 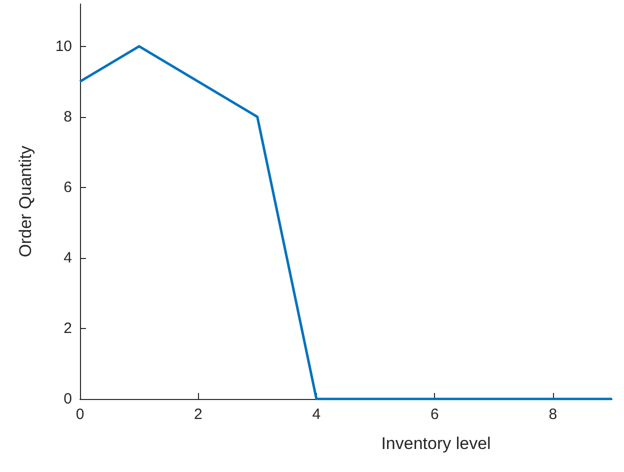 What do you see at coordinates (68, 328) in the screenshot?
I see `y-tick-label: 2` at bounding box center [68, 328].